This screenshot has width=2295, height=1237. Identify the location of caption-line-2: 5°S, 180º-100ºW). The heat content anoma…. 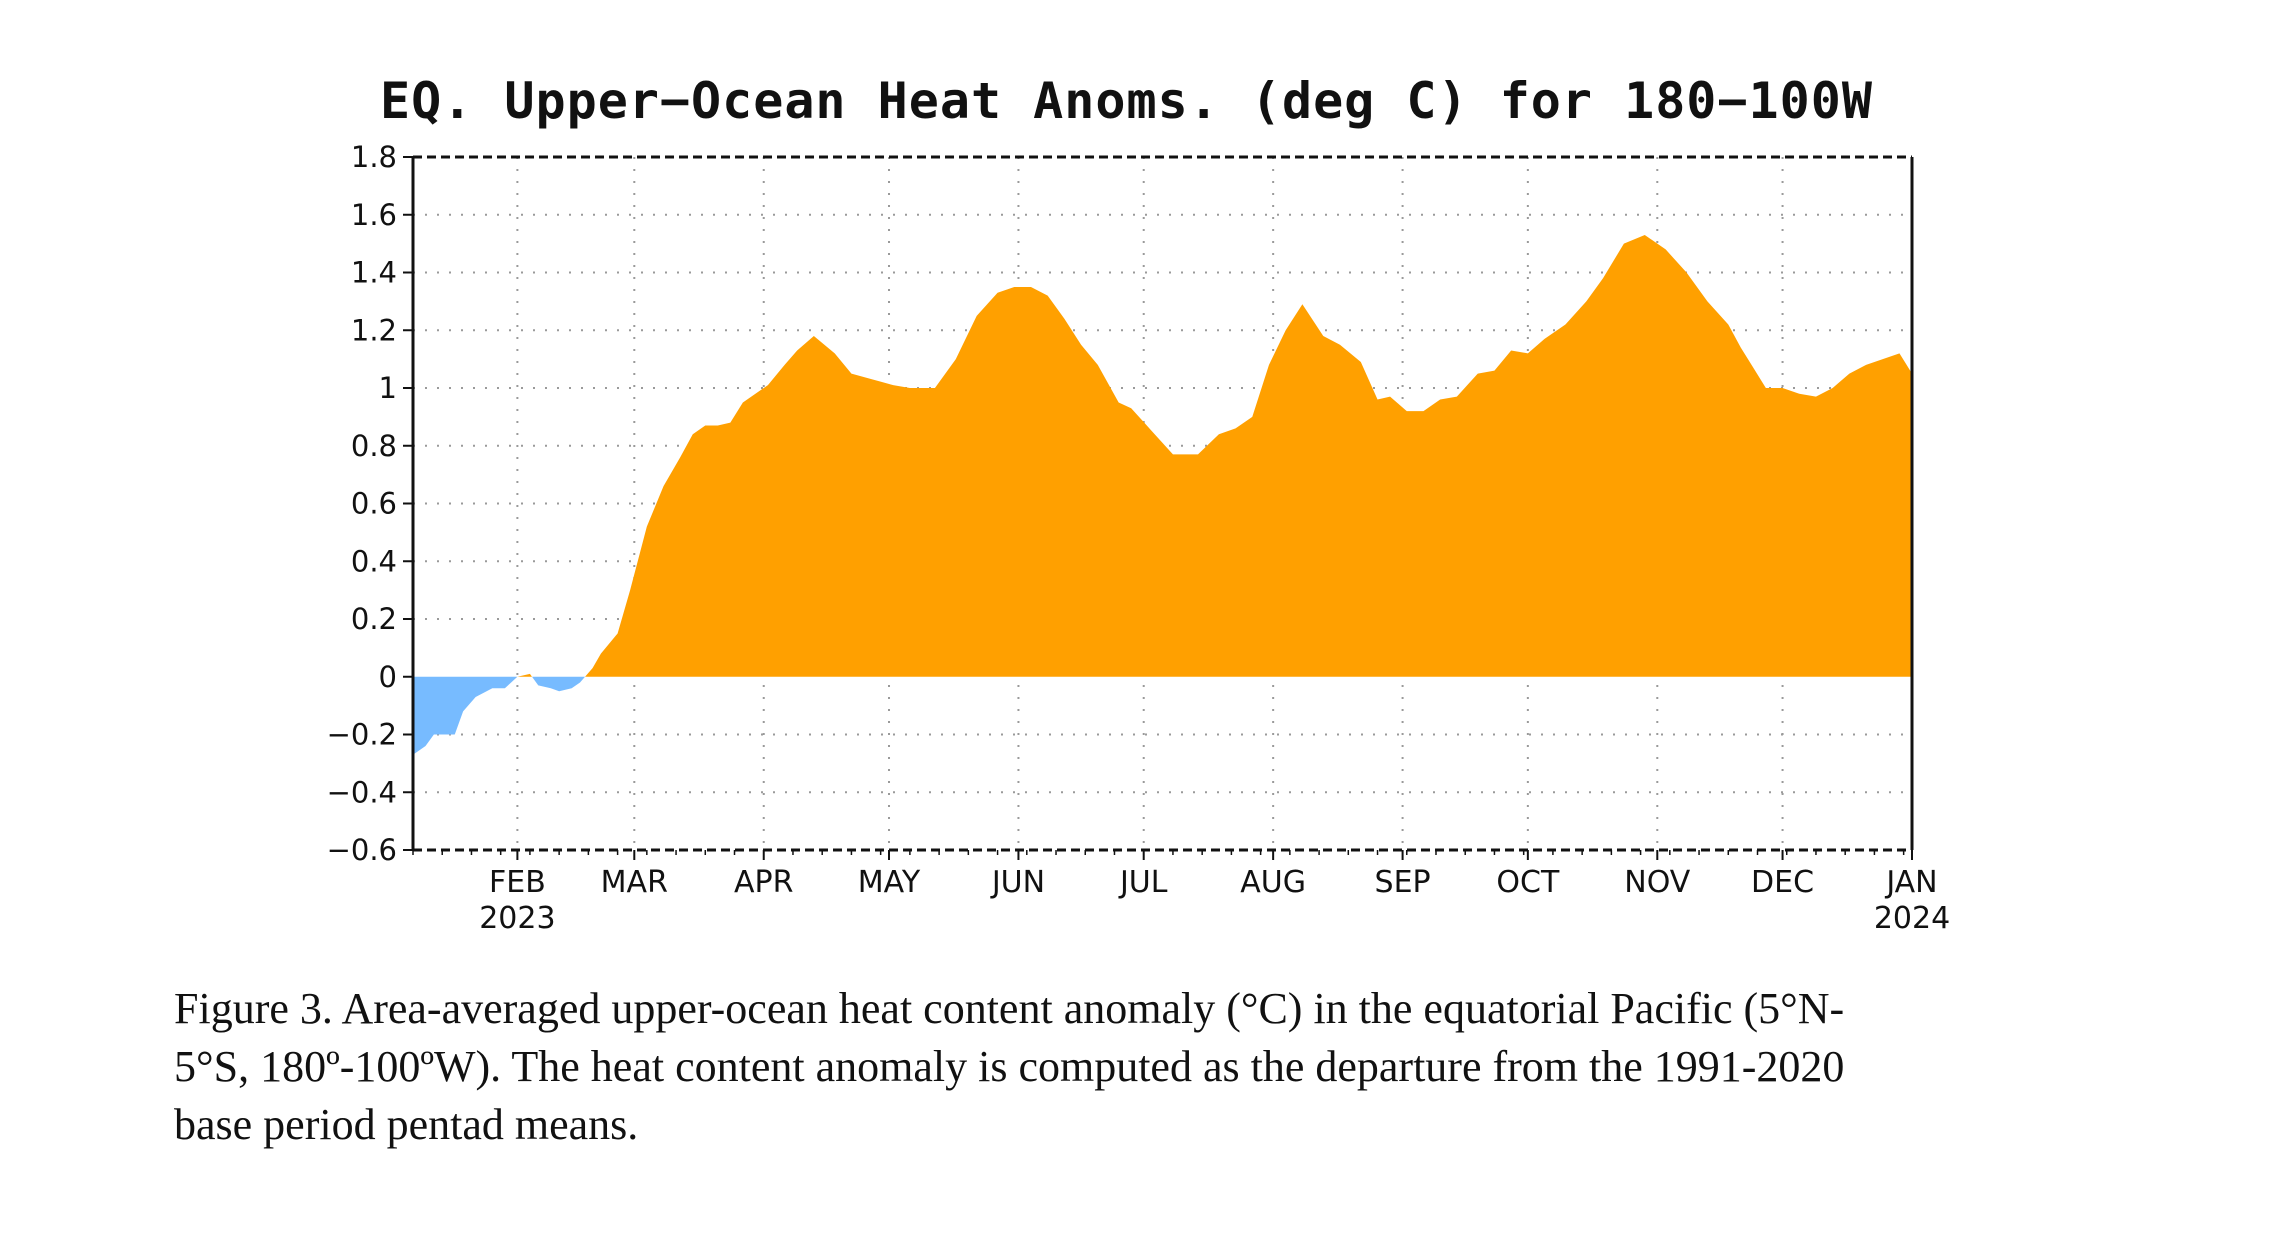
(1009, 1066).